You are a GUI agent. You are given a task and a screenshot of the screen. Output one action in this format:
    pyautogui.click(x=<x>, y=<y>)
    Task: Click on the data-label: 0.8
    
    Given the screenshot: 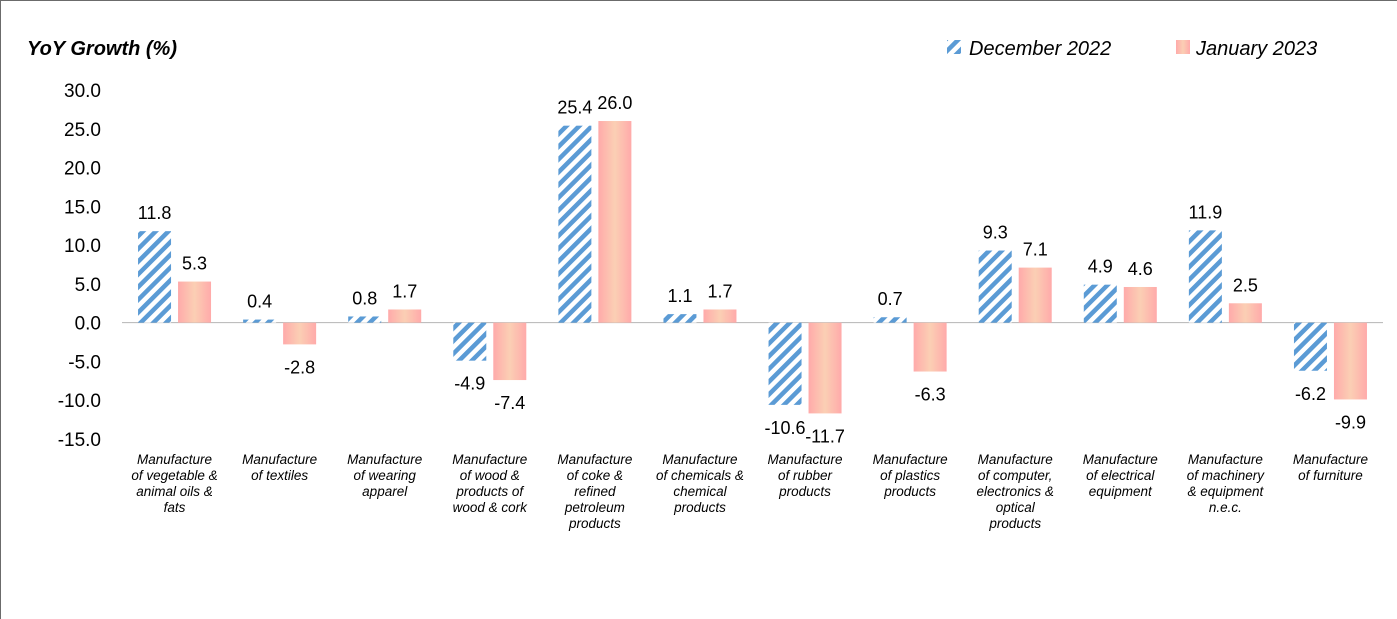 What is the action you would take?
    pyautogui.click(x=364, y=298)
    